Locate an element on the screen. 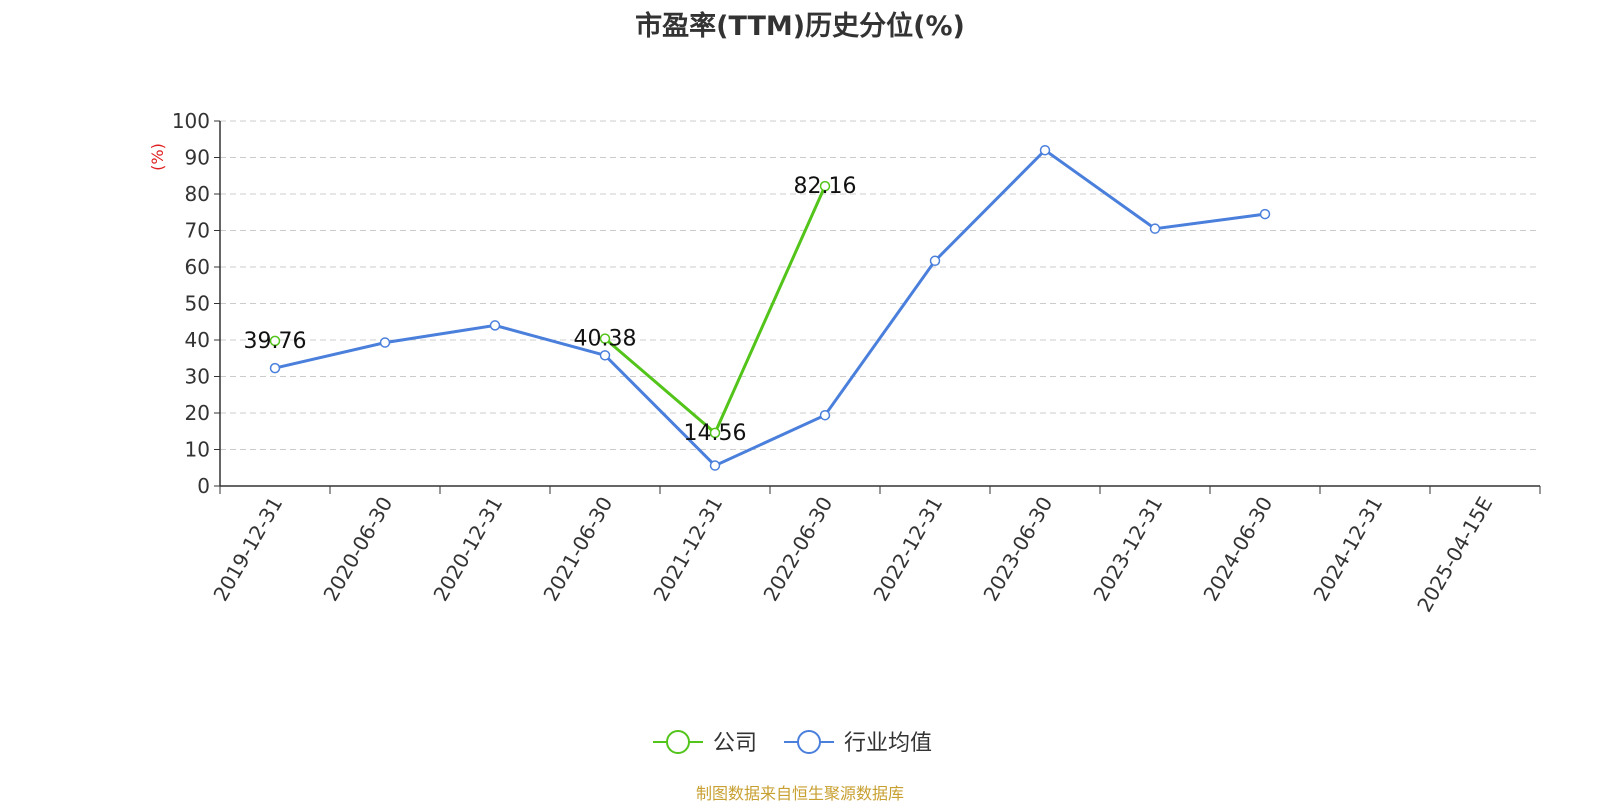 The width and height of the screenshot is (1600, 804). x-tick-label: 2024-06-30 is located at coordinates (1237, 549).